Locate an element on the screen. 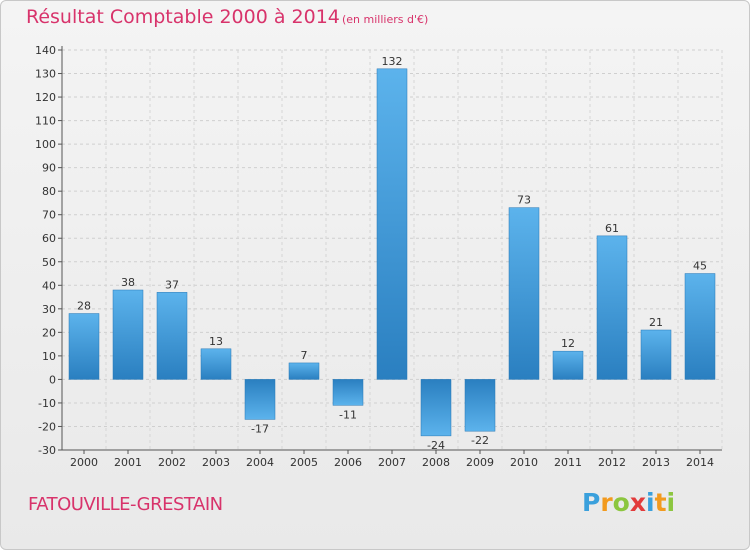 This screenshot has width=750, height=550. unit-label: (en milliers d'€) is located at coordinates (385, 19).